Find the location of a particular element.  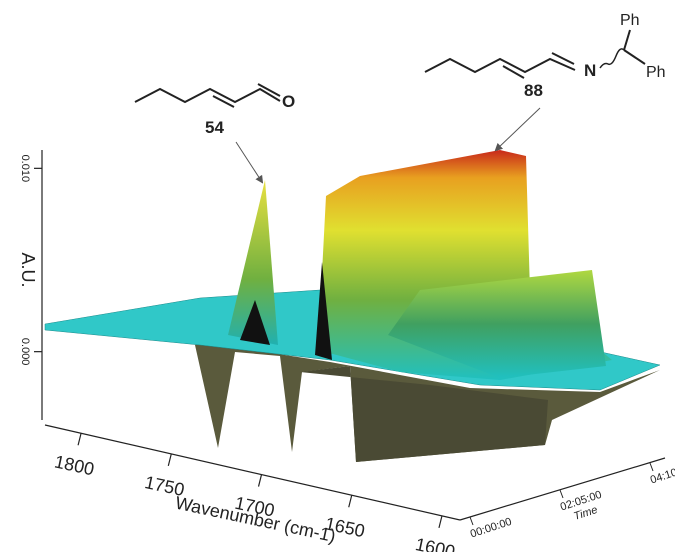

compound-label: 88 is located at coordinates (533, 90).